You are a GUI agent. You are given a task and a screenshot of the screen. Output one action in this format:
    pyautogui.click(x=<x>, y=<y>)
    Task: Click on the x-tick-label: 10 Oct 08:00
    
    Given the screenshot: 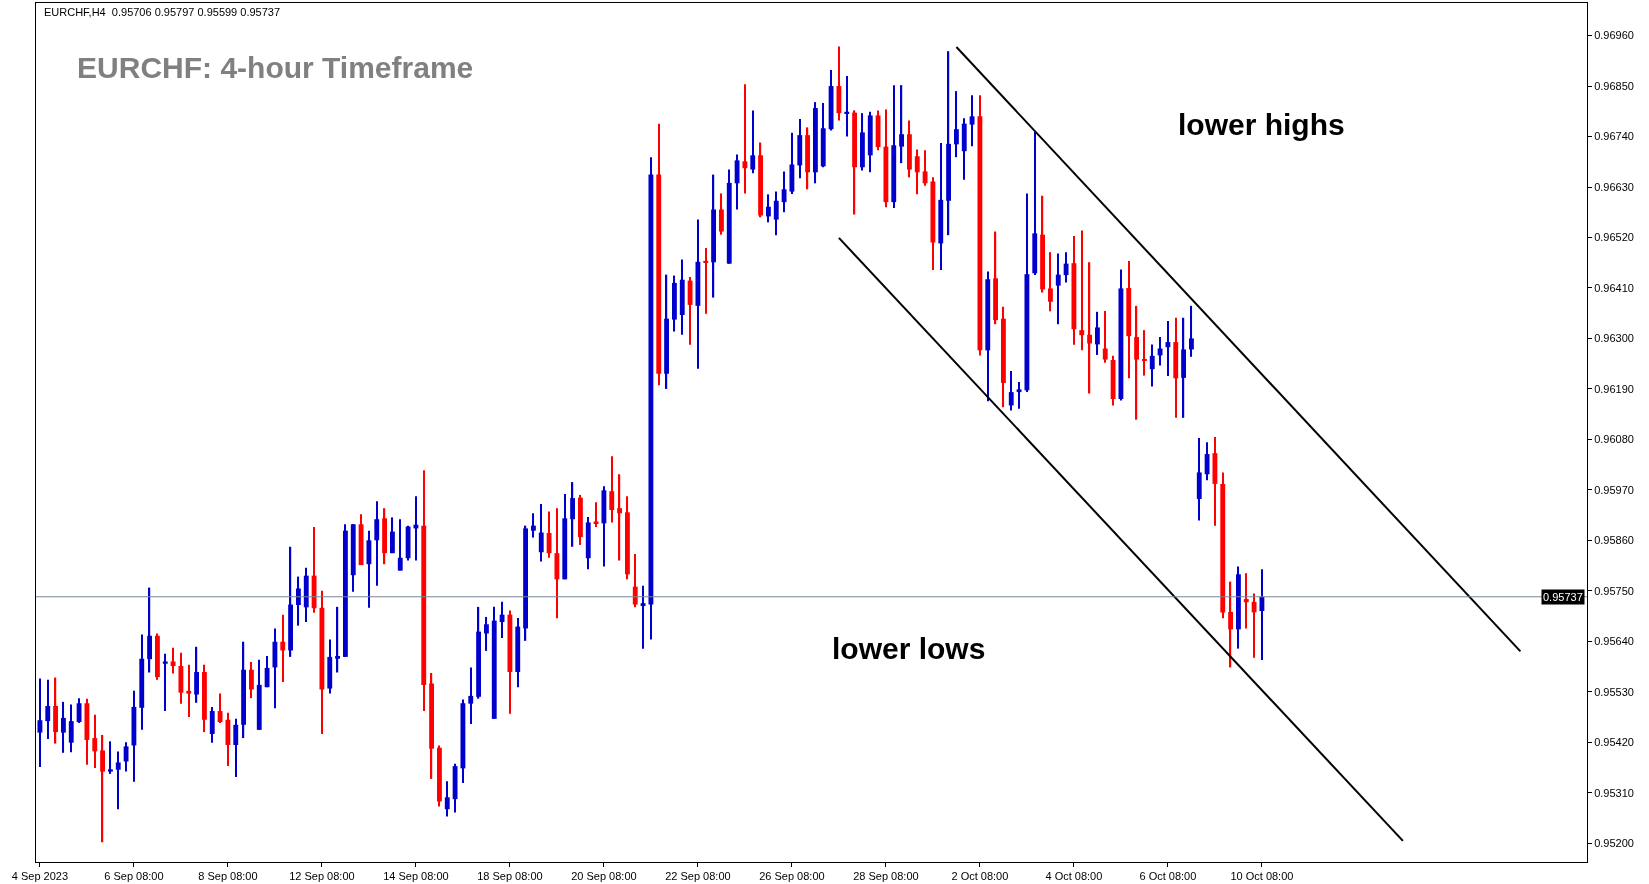 What is the action you would take?
    pyautogui.click(x=1262, y=876)
    